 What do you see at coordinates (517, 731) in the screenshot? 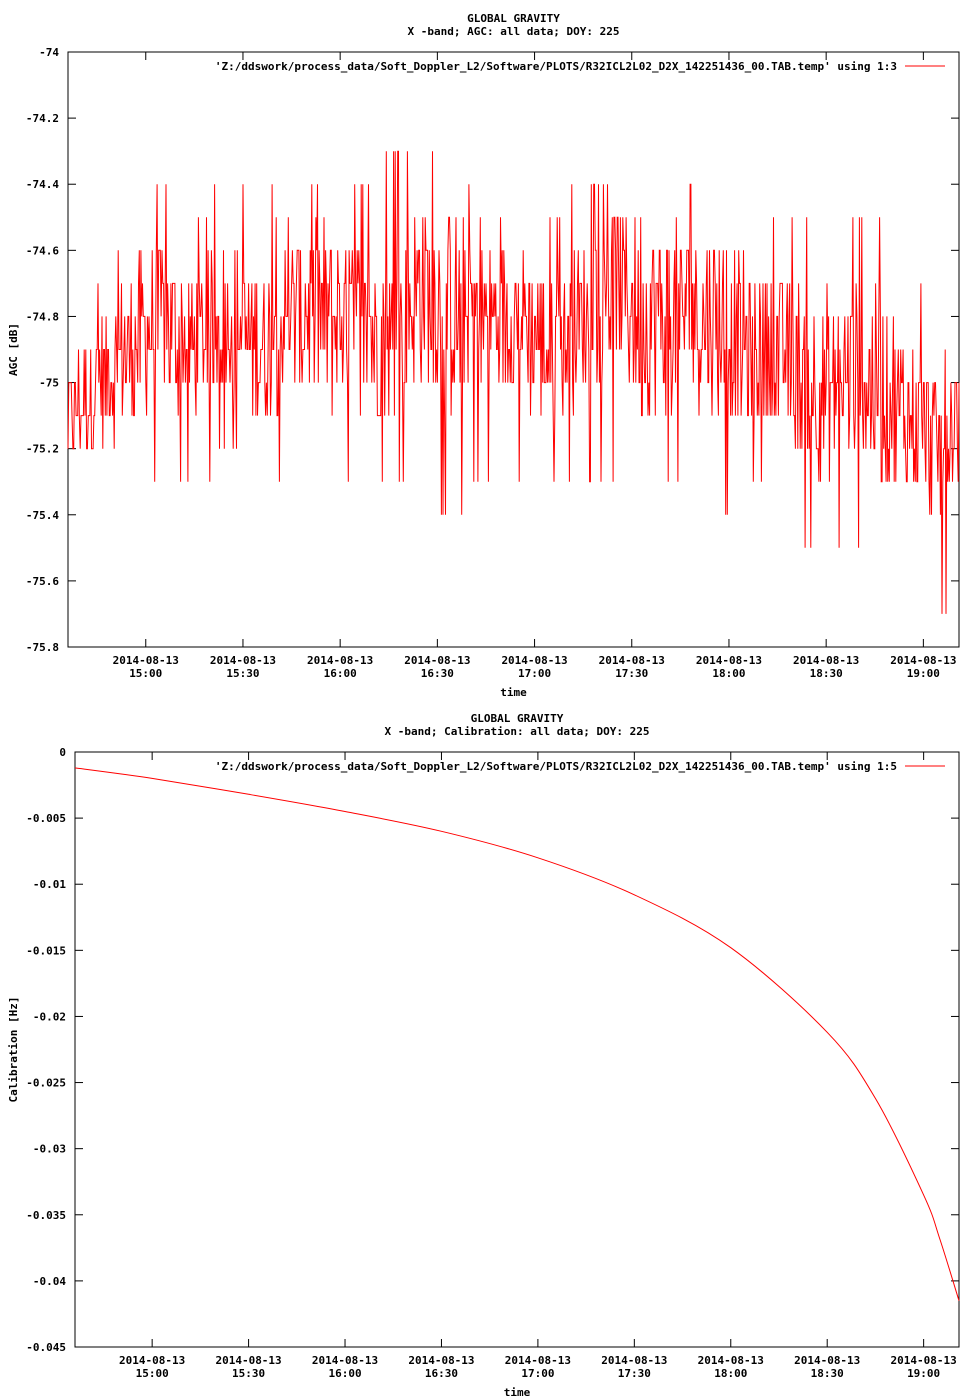
I see `chart-subtitle: X -band; Calibration: all data; DOY: 225` at bounding box center [517, 731].